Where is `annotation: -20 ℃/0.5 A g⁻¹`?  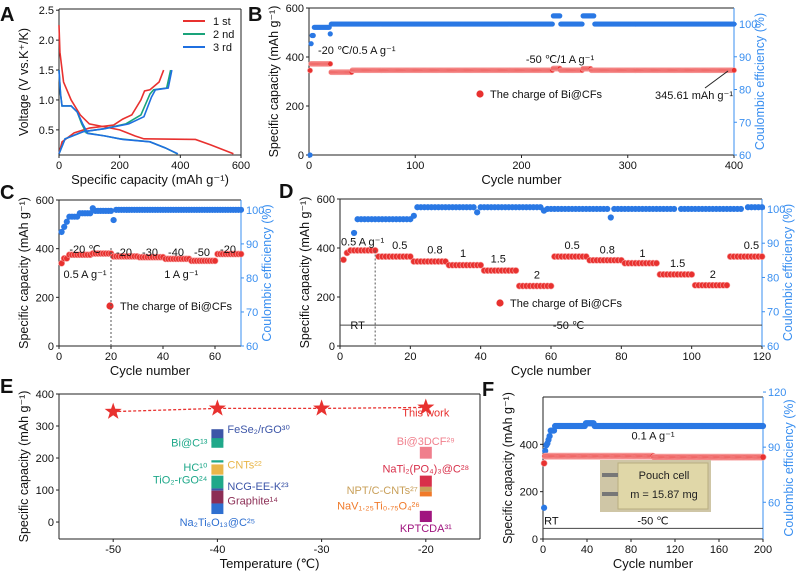 annotation: -20 ℃/0.5 A g⁻¹ is located at coordinates (357, 51).